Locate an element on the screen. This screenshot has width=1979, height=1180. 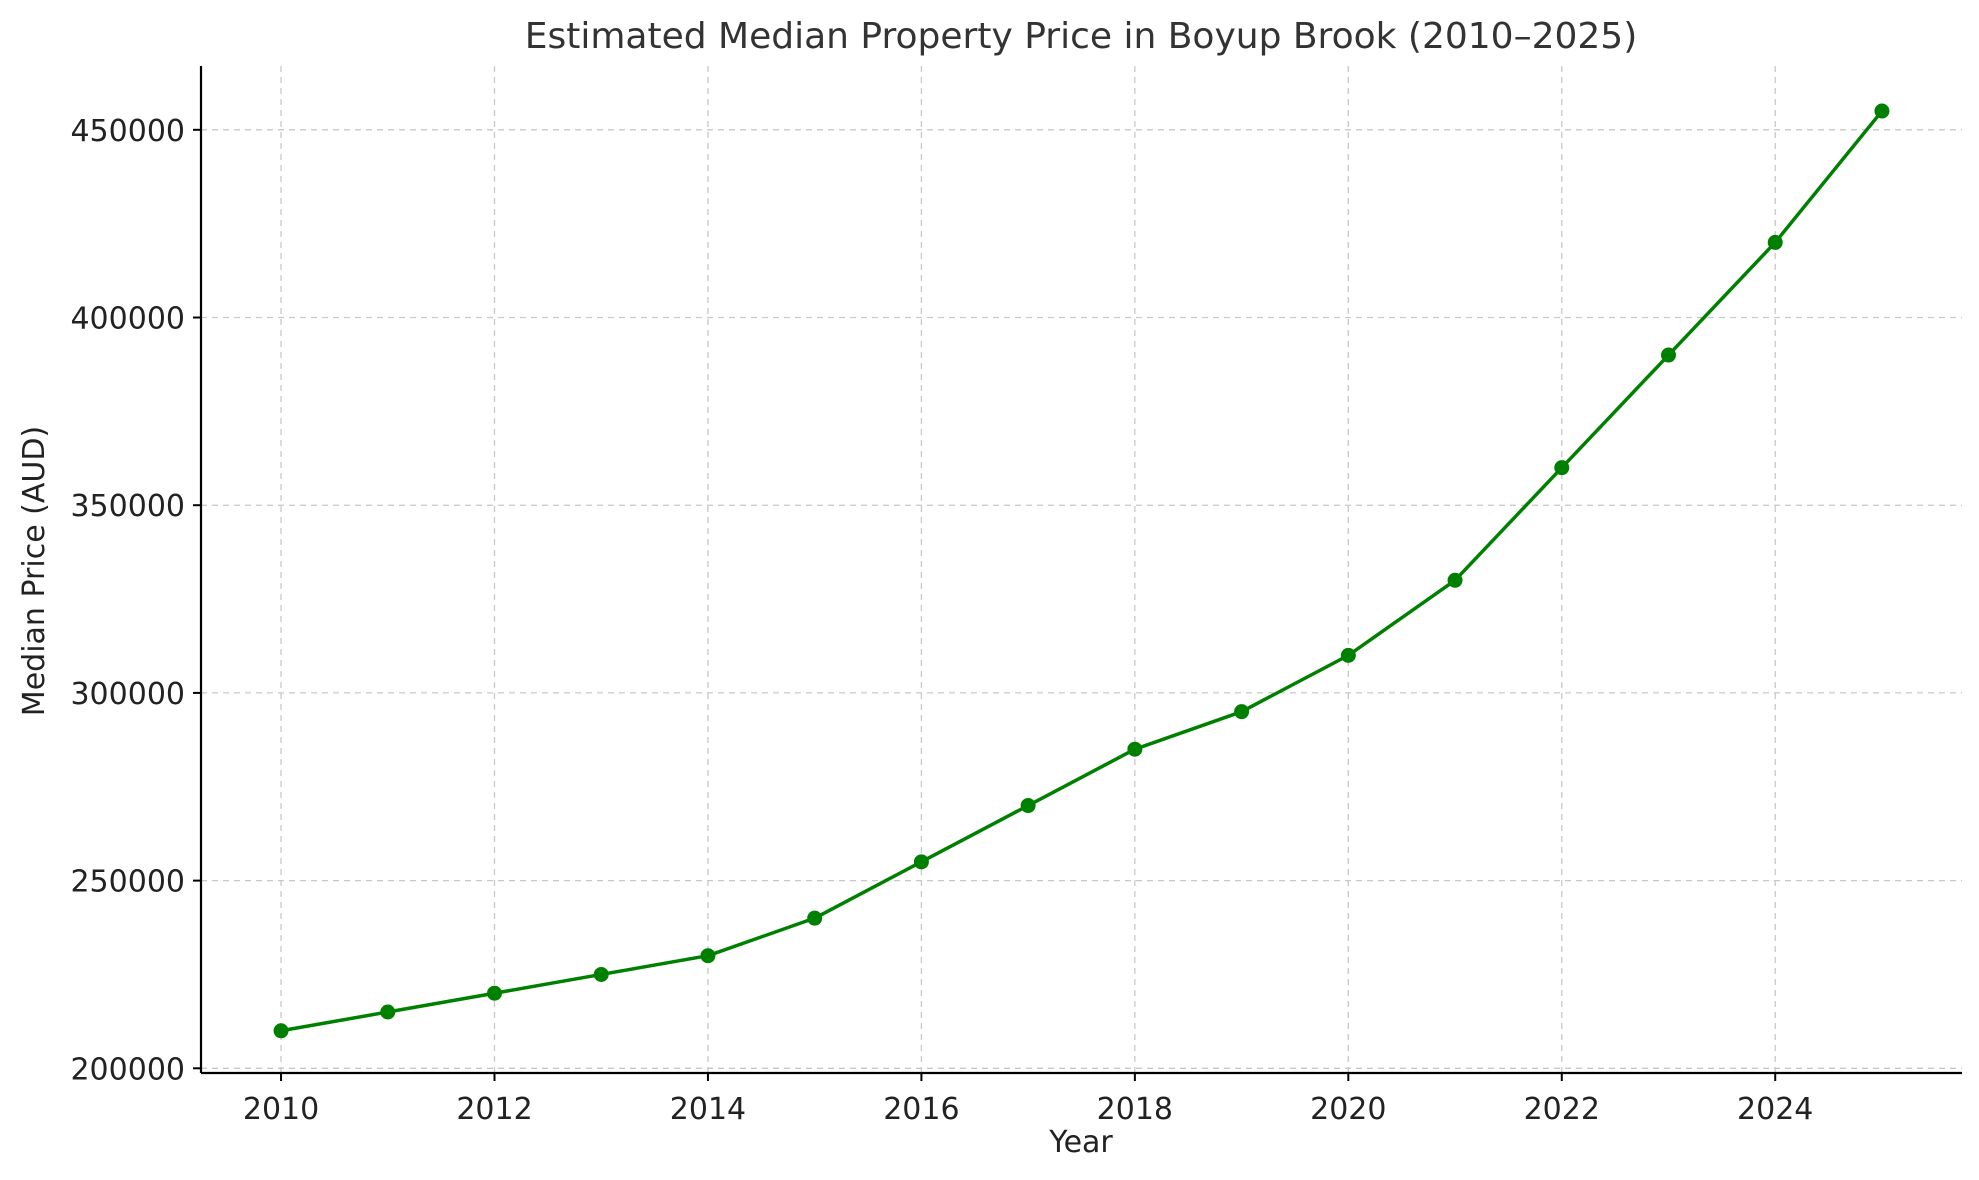
y-tick-label: 250000 is located at coordinates (127, 882).